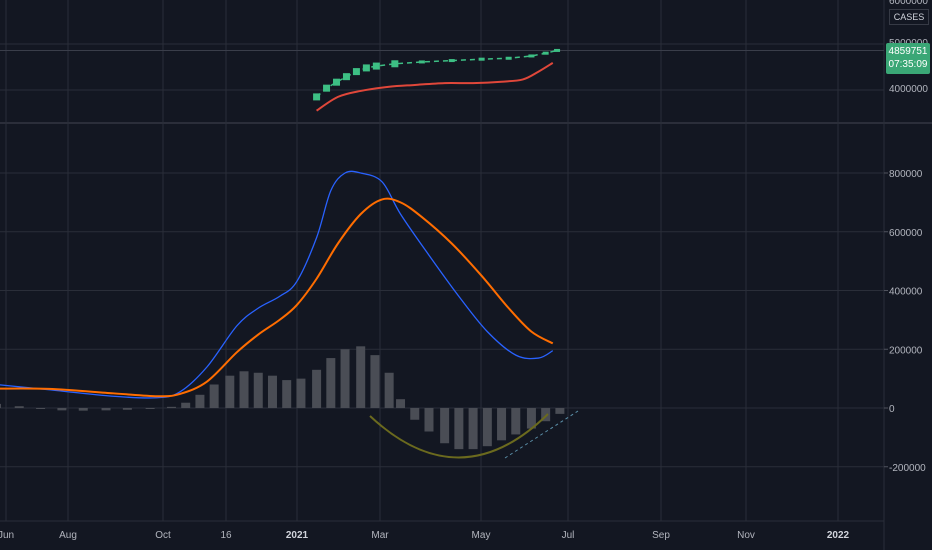 The width and height of the screenshot is (932, 550). What do you see at coordinates (908, 3) in the screenshot?
I see `top-y-tick-label: 6000000` at bounding box center [908, 3].